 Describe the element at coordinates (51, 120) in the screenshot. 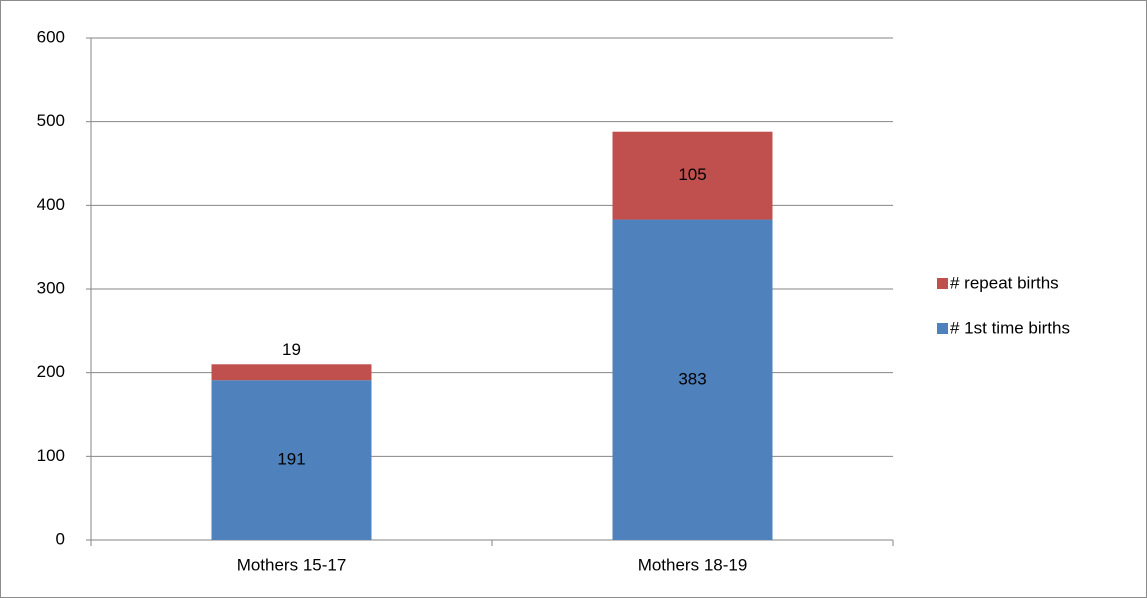

I see `y-tick-label: 500` at that location.